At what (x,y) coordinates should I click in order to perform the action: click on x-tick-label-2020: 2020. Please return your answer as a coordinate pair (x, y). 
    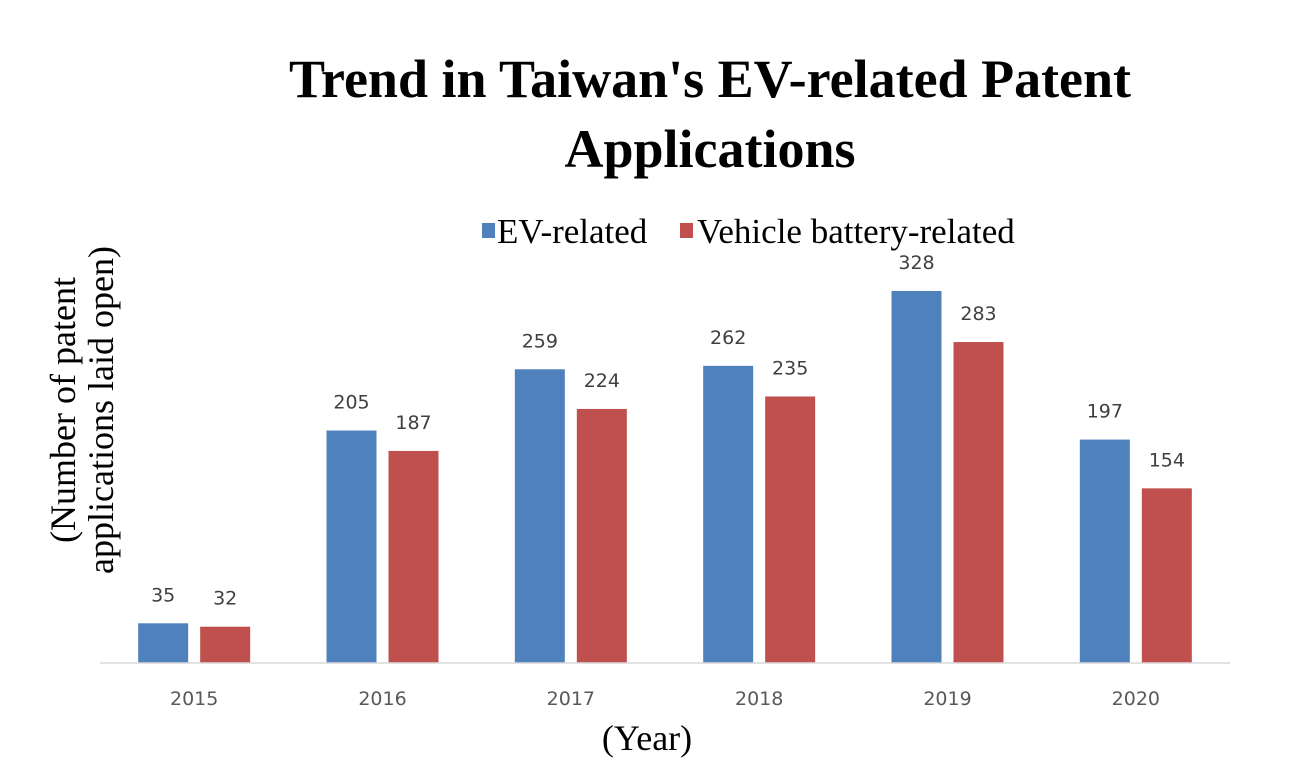
    Looking at the image, I should click on (1136, 699).